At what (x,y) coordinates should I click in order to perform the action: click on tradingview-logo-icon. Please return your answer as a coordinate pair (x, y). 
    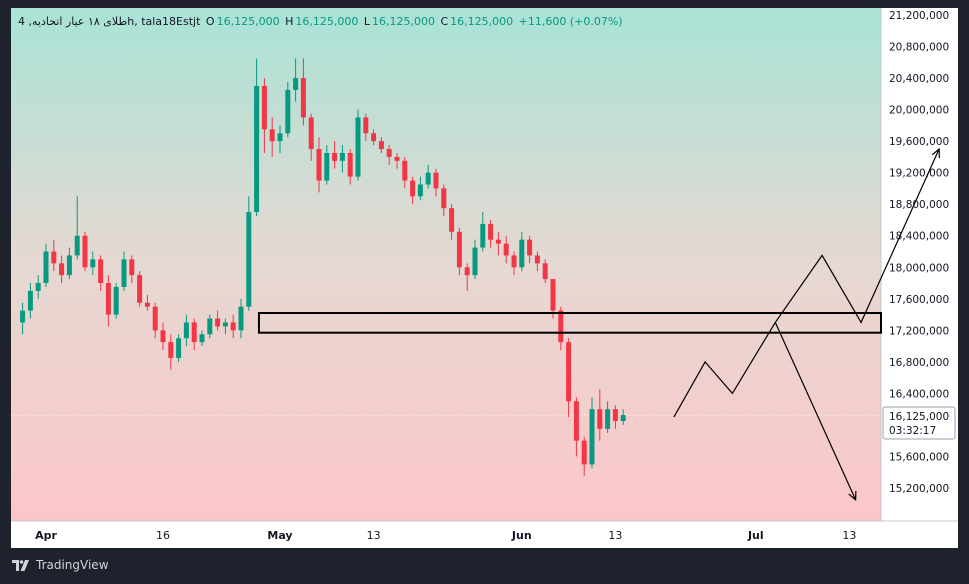
    Looking at the image, I should click on (20, 565).